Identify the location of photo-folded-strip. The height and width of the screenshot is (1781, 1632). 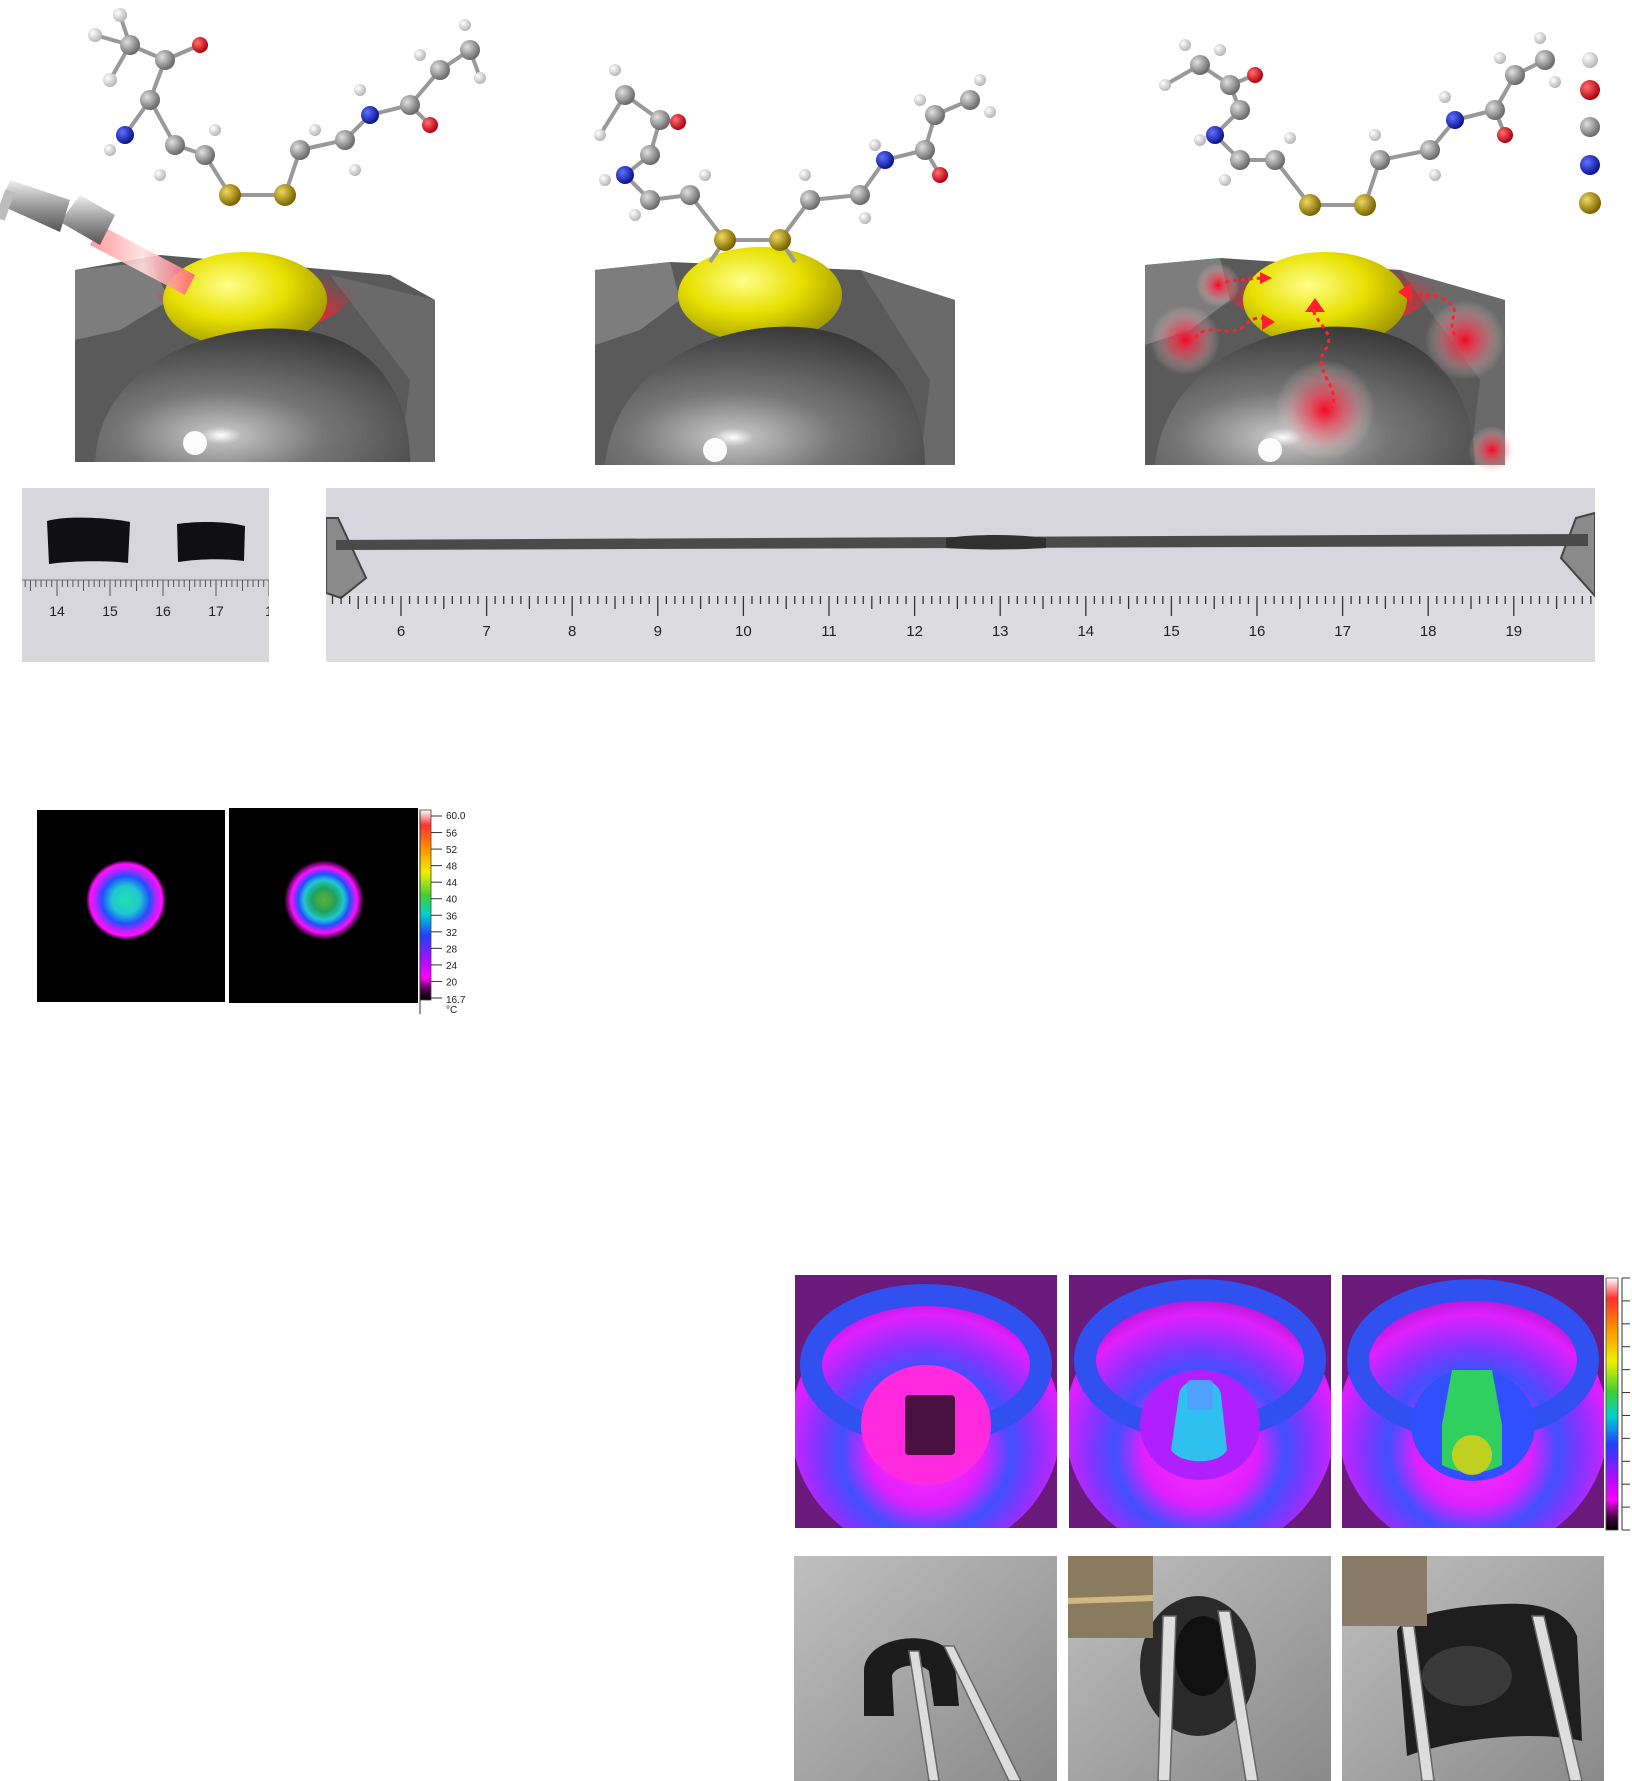
(925, 1668).